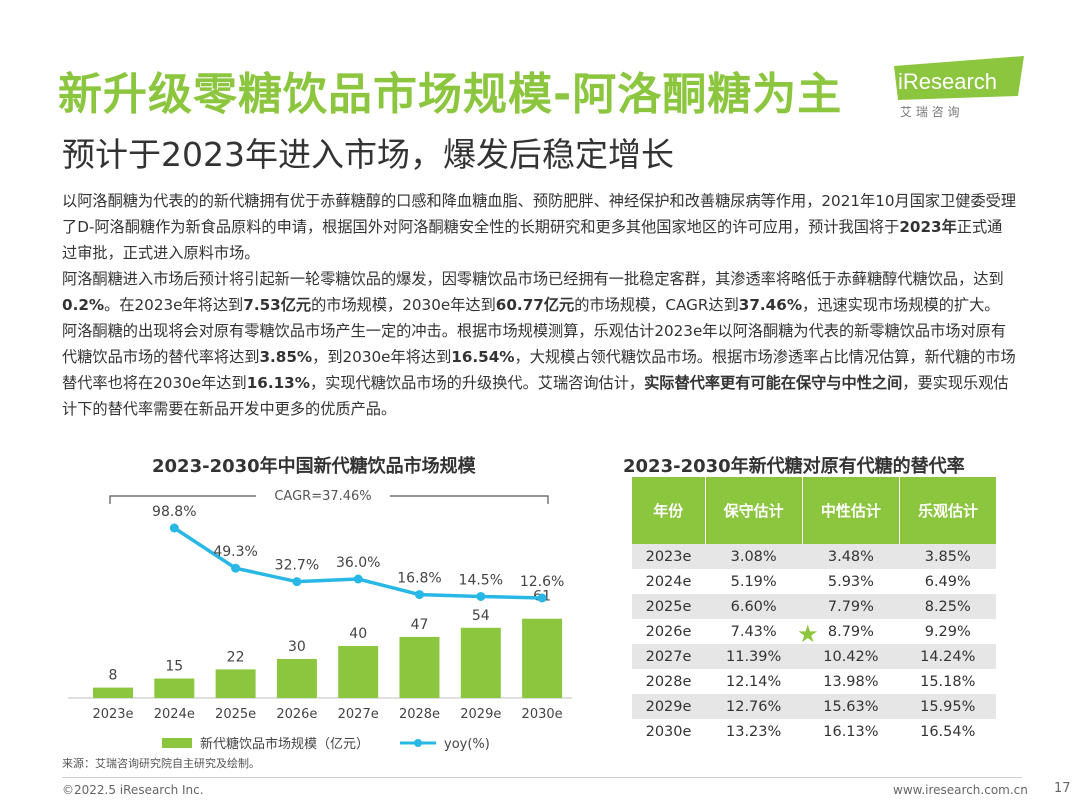 Image resolution: width=1080 pixels, height=810 pixels. I want to click on text-run: 的市场规模，CAGR达到, so click(656, 305).